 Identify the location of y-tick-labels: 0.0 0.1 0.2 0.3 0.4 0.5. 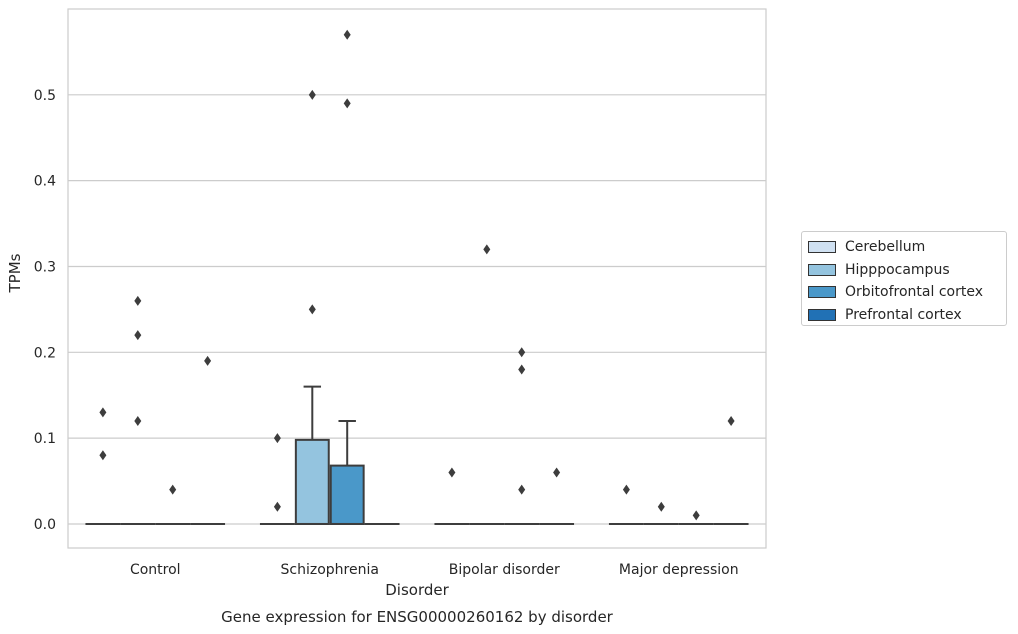
(45, 310).